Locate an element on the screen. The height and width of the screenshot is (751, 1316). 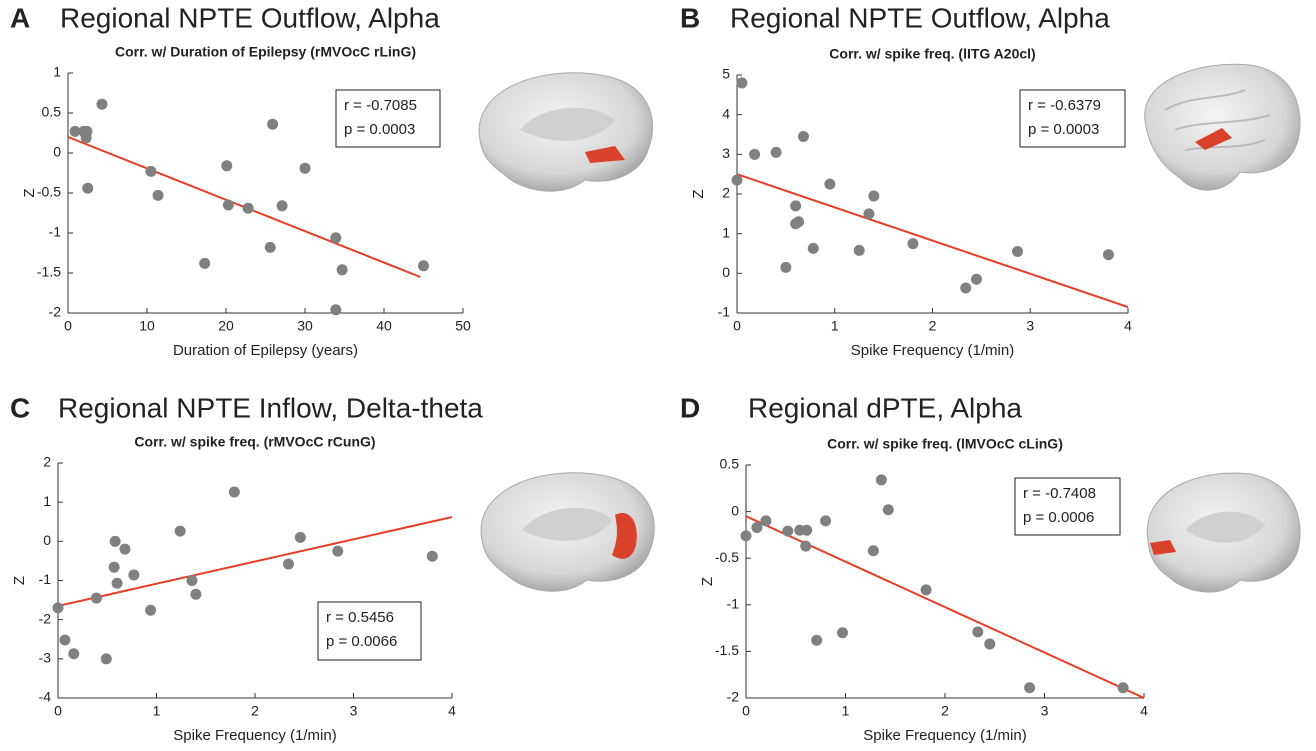
brain-d is located at coordinates (1223, 532).